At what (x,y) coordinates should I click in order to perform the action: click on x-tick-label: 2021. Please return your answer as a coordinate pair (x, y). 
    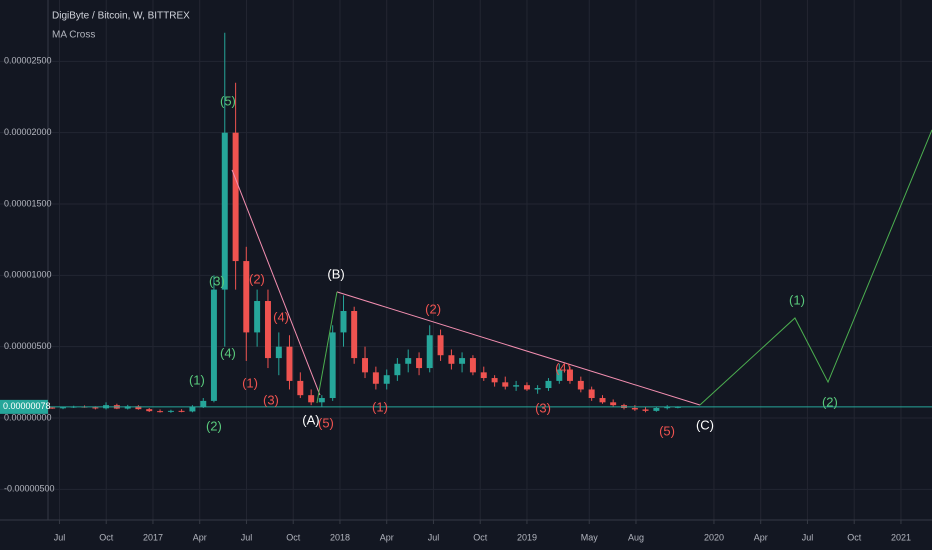
    Looking at the image, I should click on (901, 537).